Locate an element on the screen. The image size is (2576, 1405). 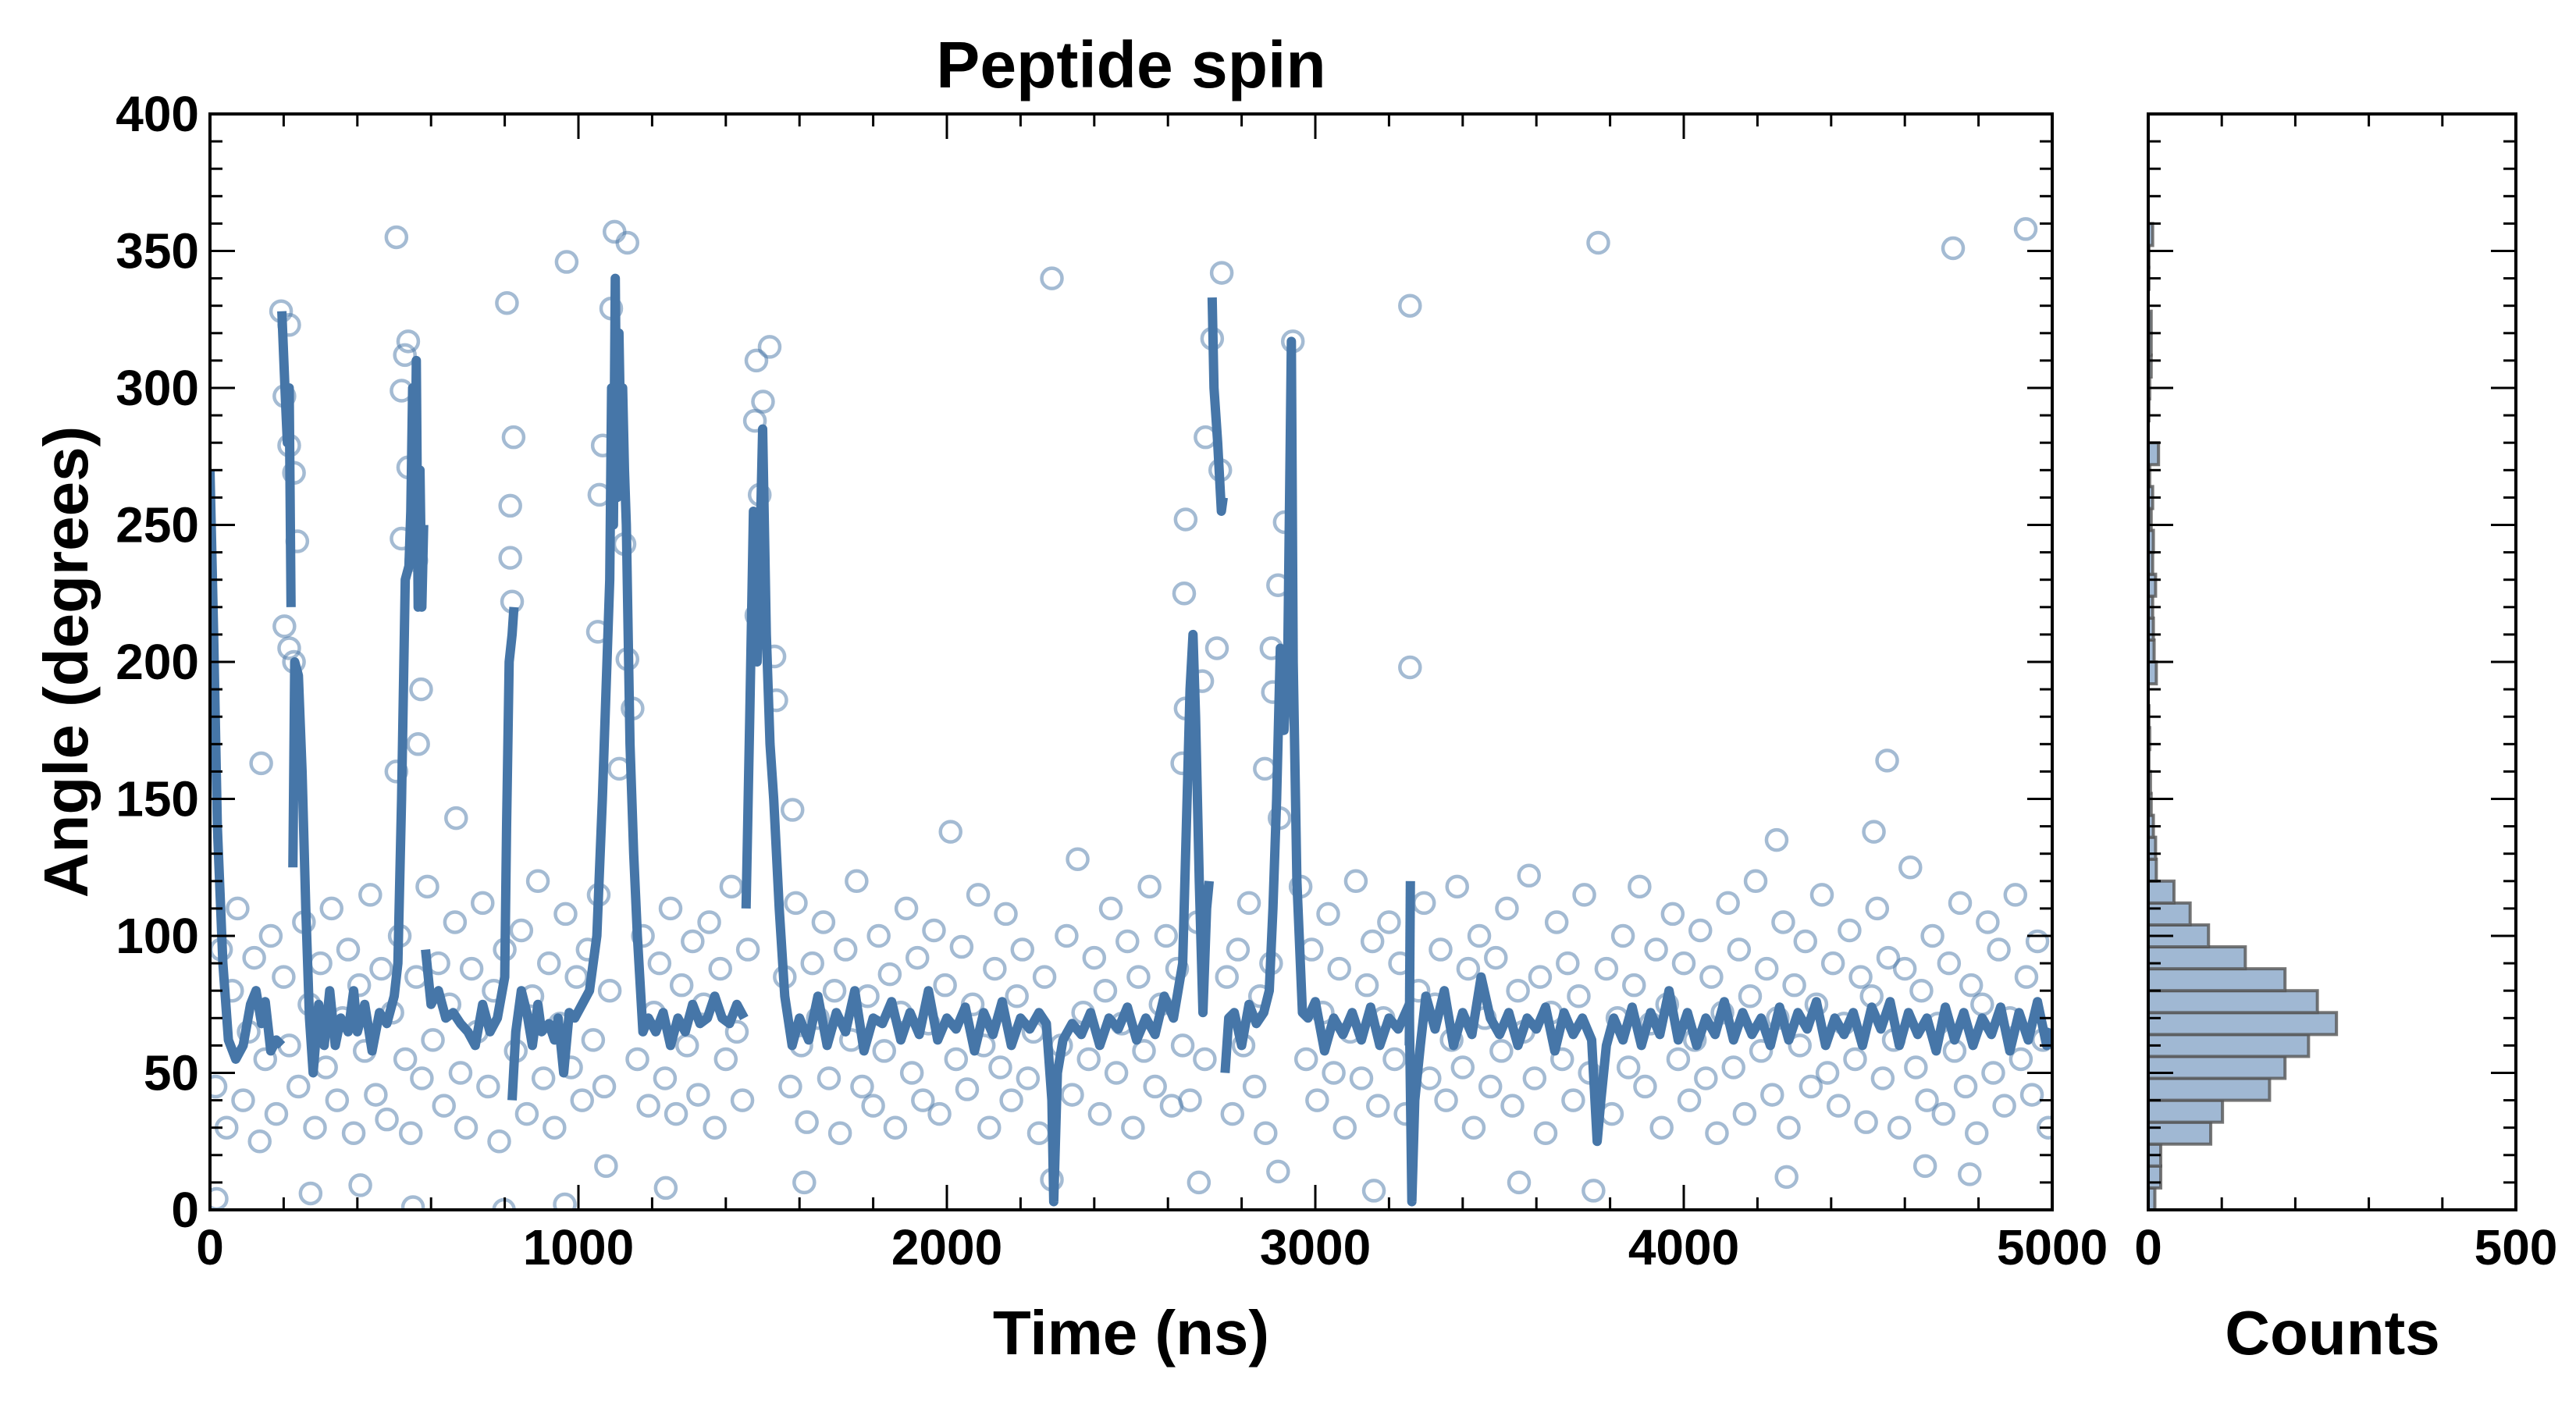
y-tick-label: 350 is located at coordinates (157, 251).